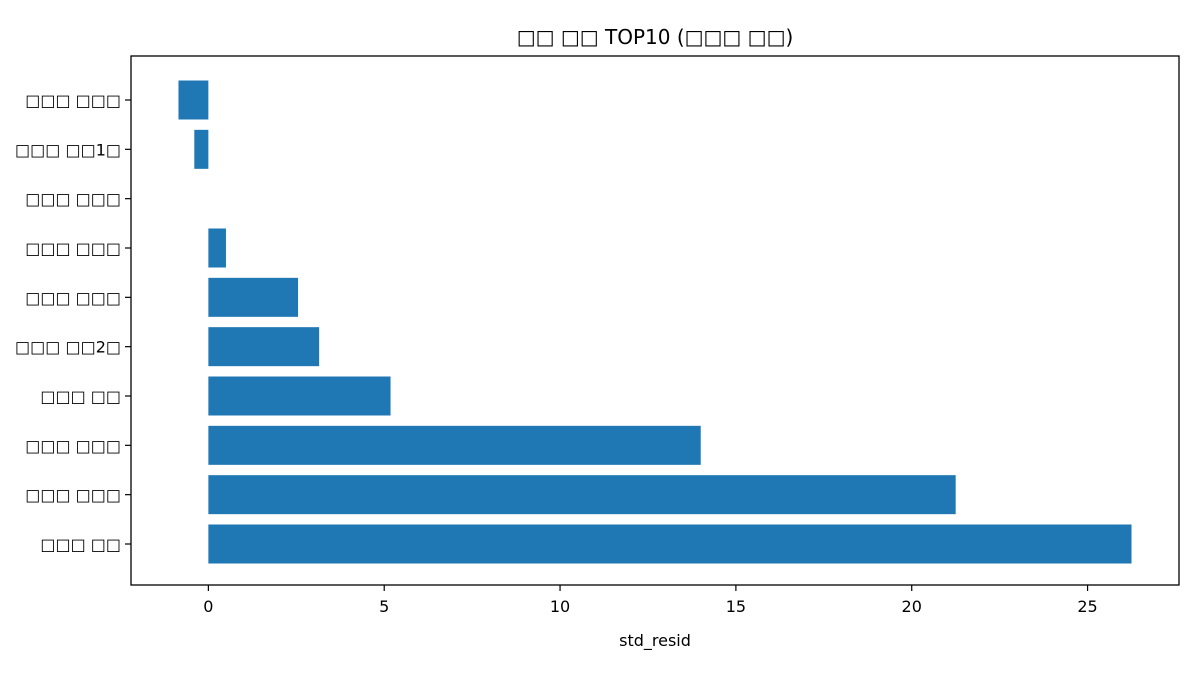  I want to click on x-tick-label-15: 15, so click(736, 606).